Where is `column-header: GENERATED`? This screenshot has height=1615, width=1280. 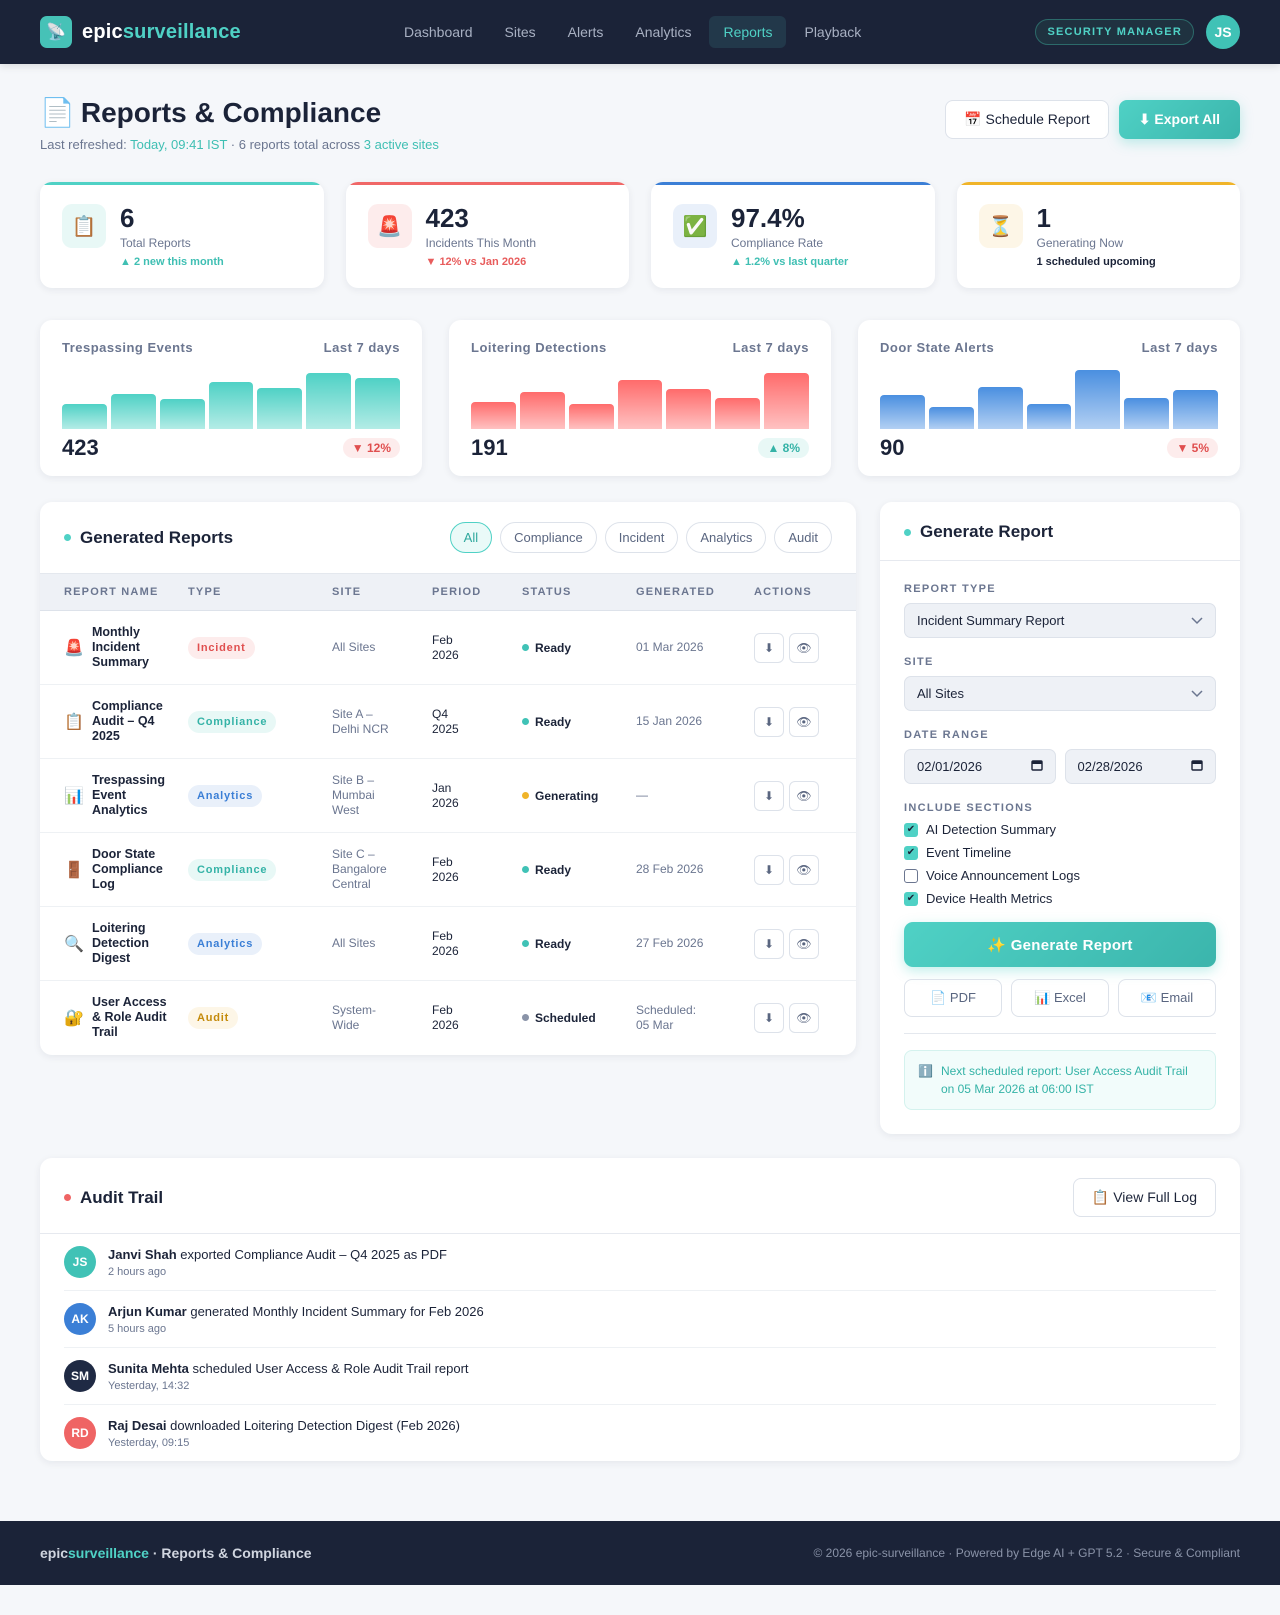
column-header: GENERATED is located at coordinates (695, 592).